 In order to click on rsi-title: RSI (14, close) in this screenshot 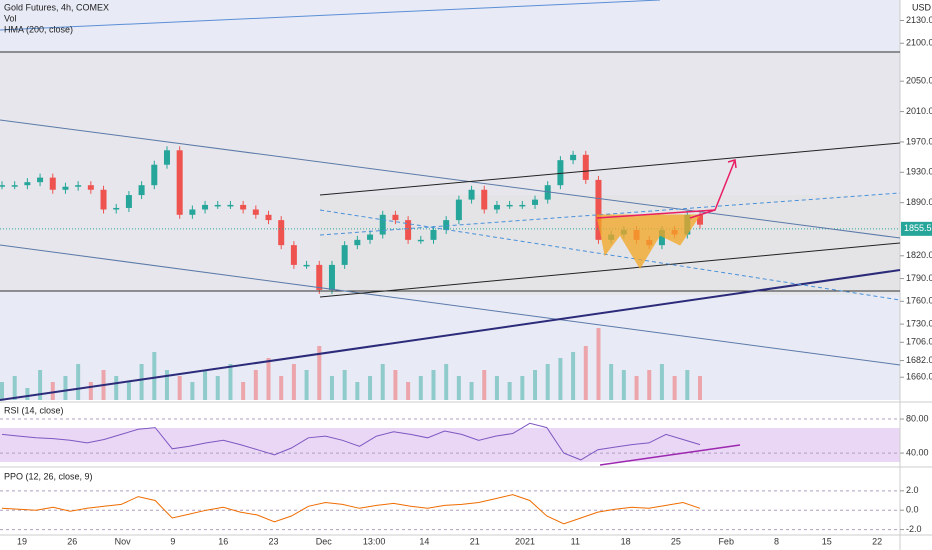, I will do `click(34, 410)`.